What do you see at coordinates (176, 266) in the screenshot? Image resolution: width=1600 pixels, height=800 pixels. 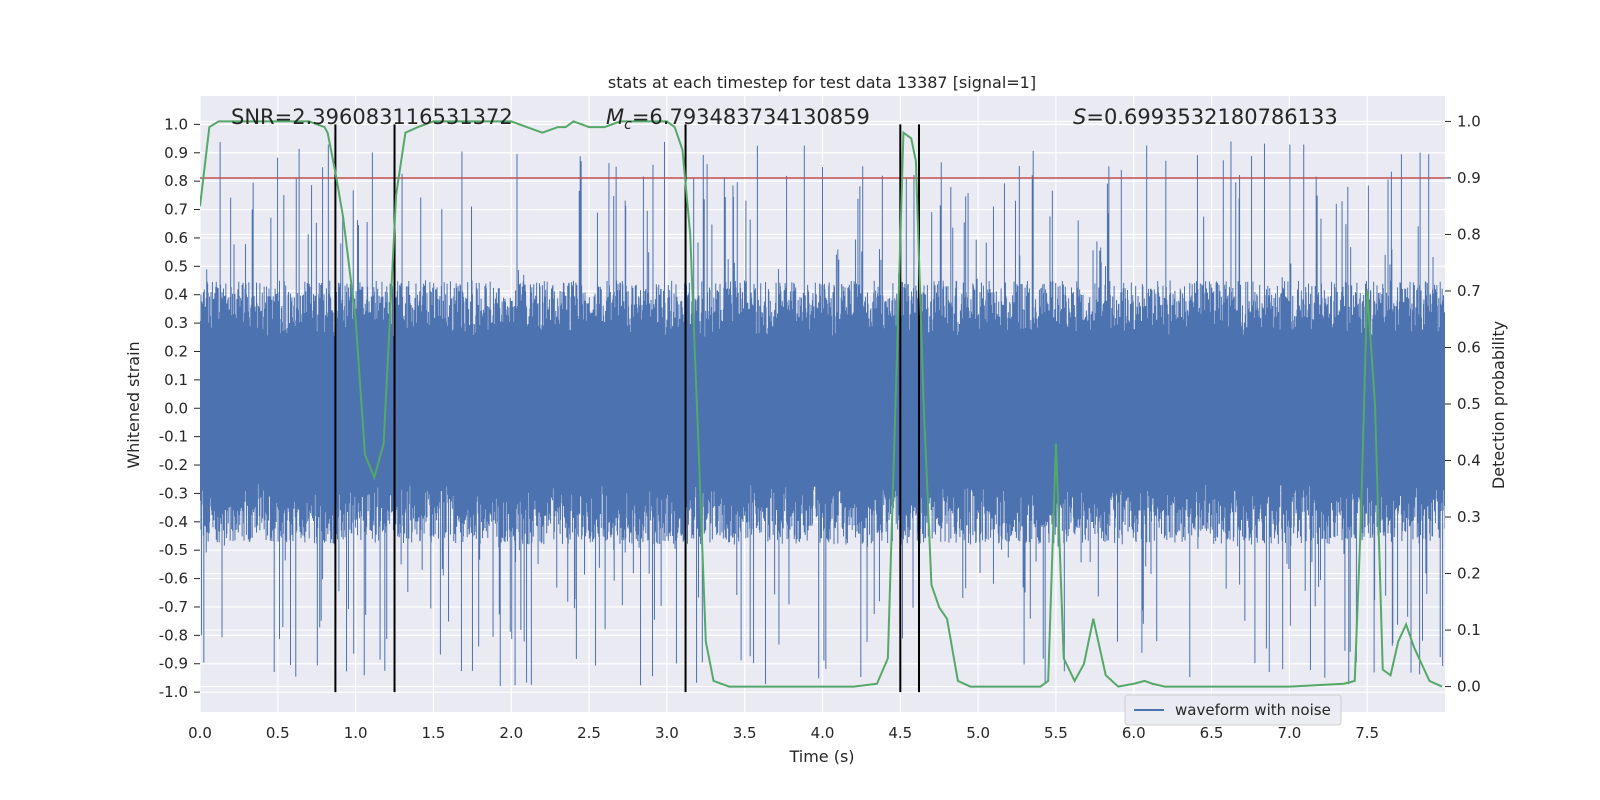 I see `y-left-tick-label: 0.5` at bounding box center [176, 266].